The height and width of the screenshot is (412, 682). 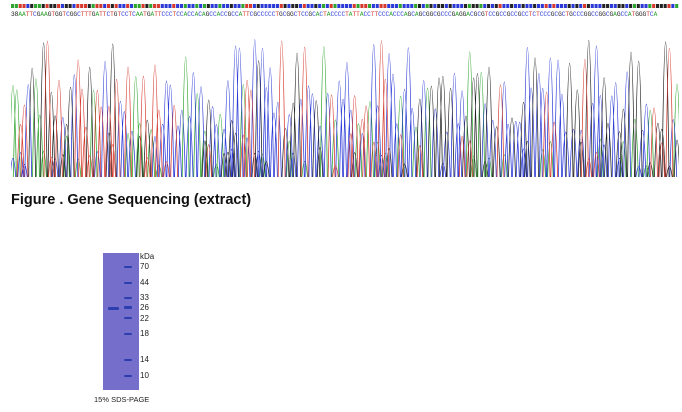 I want to click on sds-page-gel, so click(x=121, y=321).